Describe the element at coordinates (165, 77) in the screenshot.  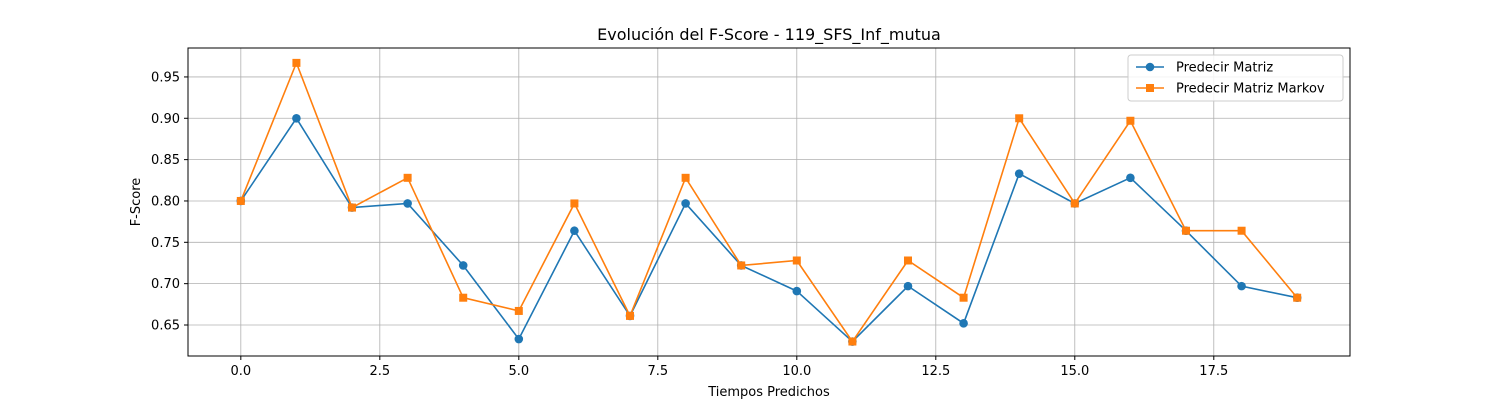
I see `y-tick-label: 0.95` at that location.